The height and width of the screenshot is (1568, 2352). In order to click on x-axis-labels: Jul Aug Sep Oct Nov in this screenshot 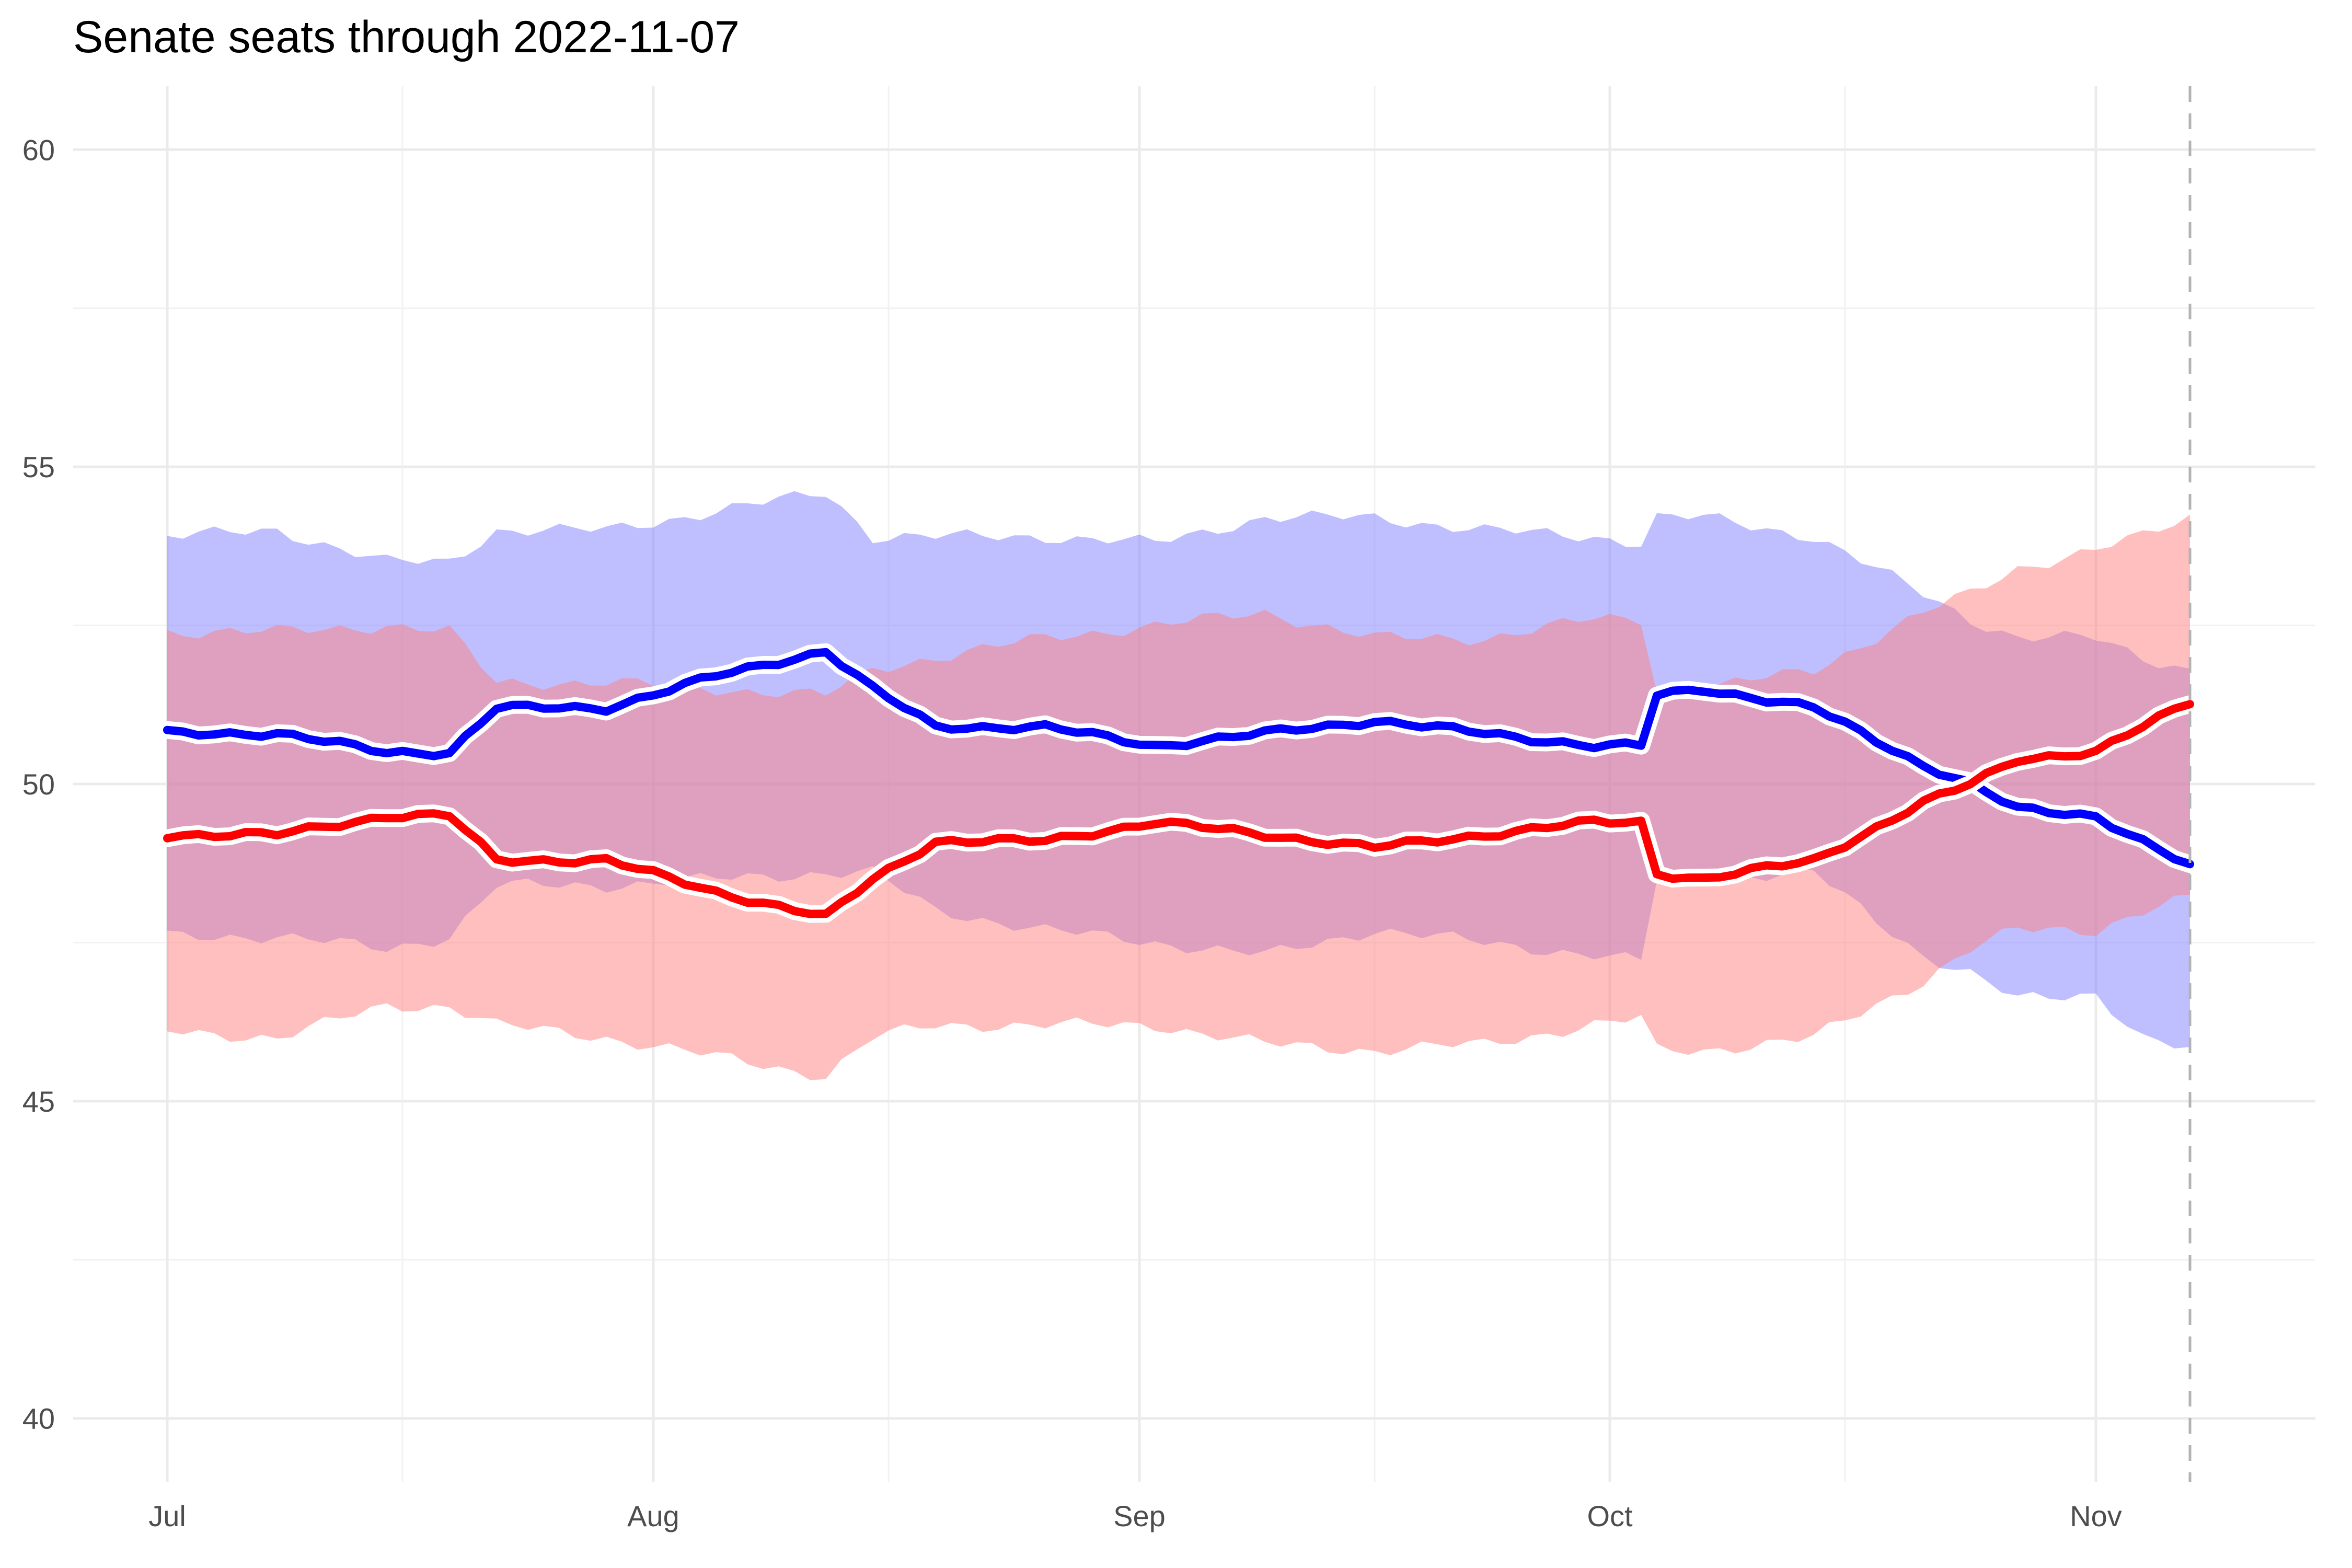, I will do `click(1135, 1516)`.